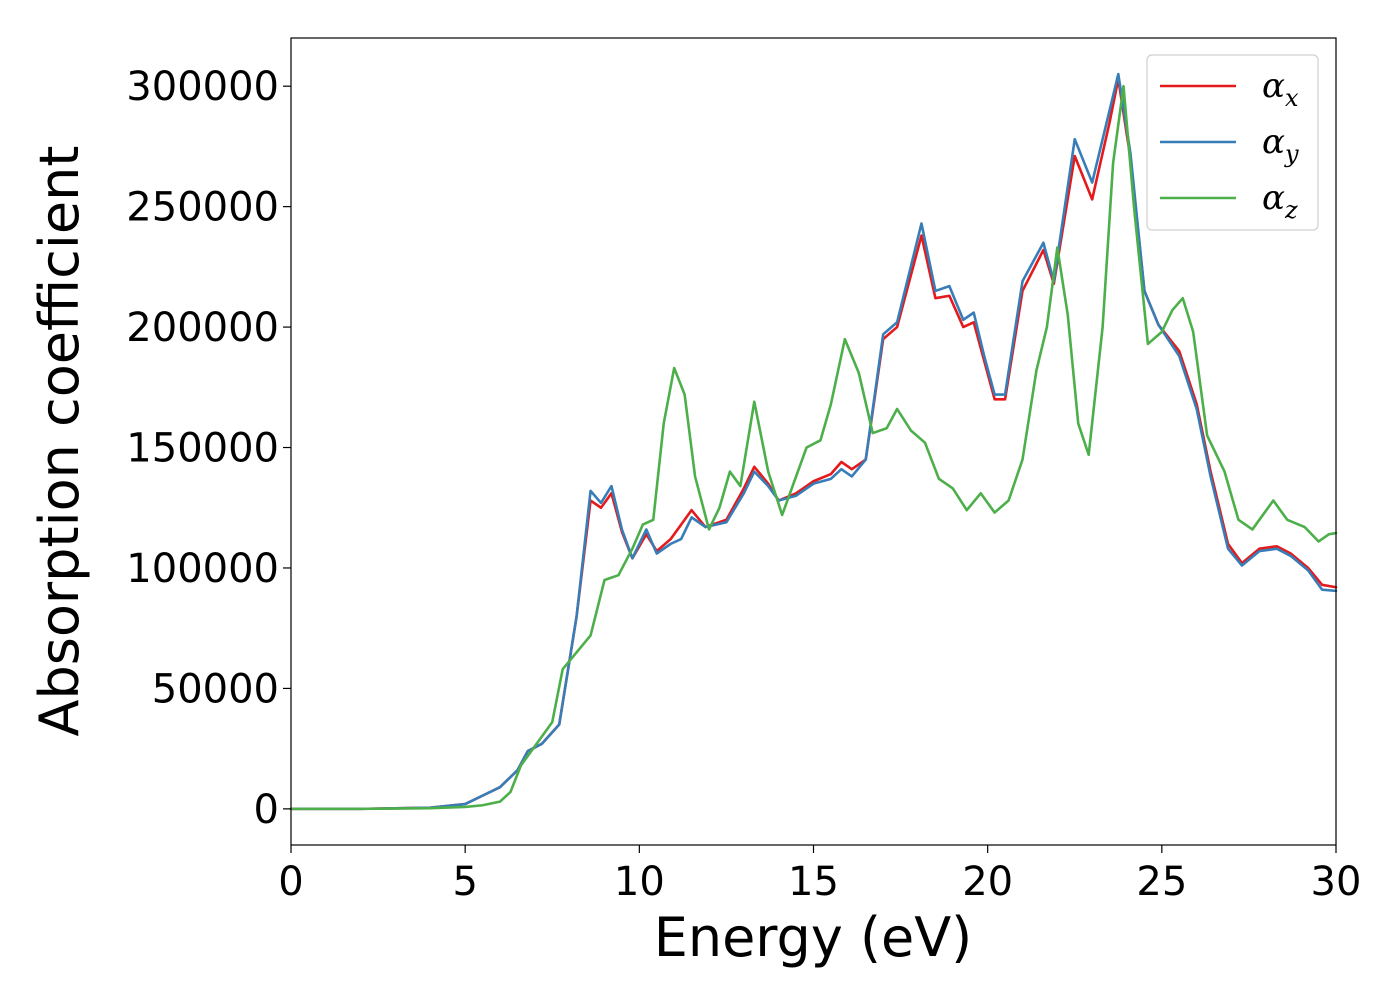  I want to click on y-axis-ticks: 0 50000 100000 150000 200000 250000 300000, so click(208, 448).